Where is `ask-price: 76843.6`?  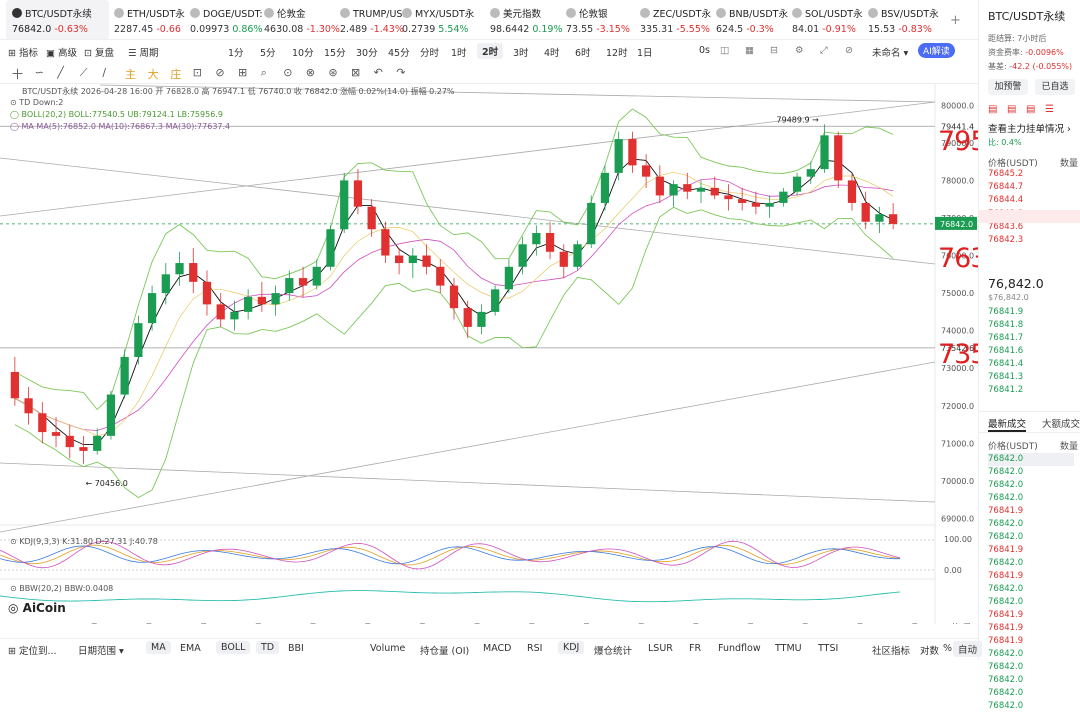
ask-price: 76843.6 is located at coordinates (1006, 226).